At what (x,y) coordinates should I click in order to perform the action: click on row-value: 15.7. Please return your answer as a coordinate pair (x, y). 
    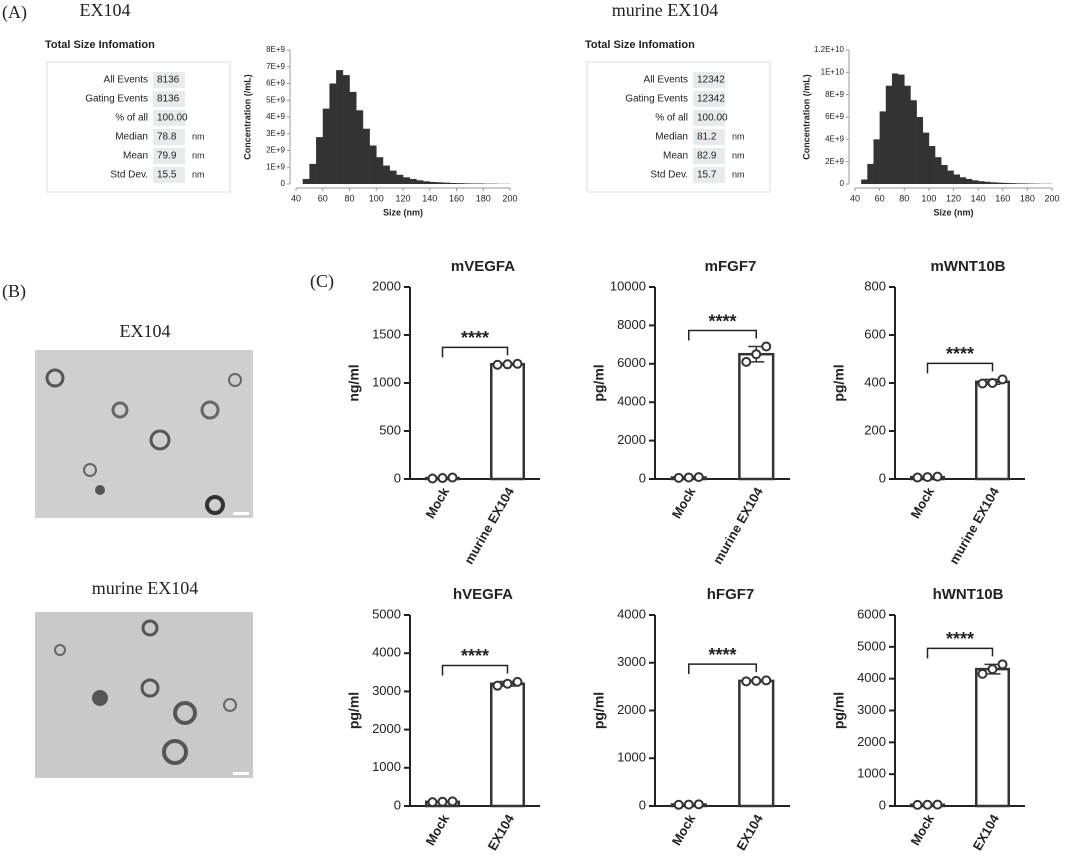
    Looking at the image, I should click on (707, 175).